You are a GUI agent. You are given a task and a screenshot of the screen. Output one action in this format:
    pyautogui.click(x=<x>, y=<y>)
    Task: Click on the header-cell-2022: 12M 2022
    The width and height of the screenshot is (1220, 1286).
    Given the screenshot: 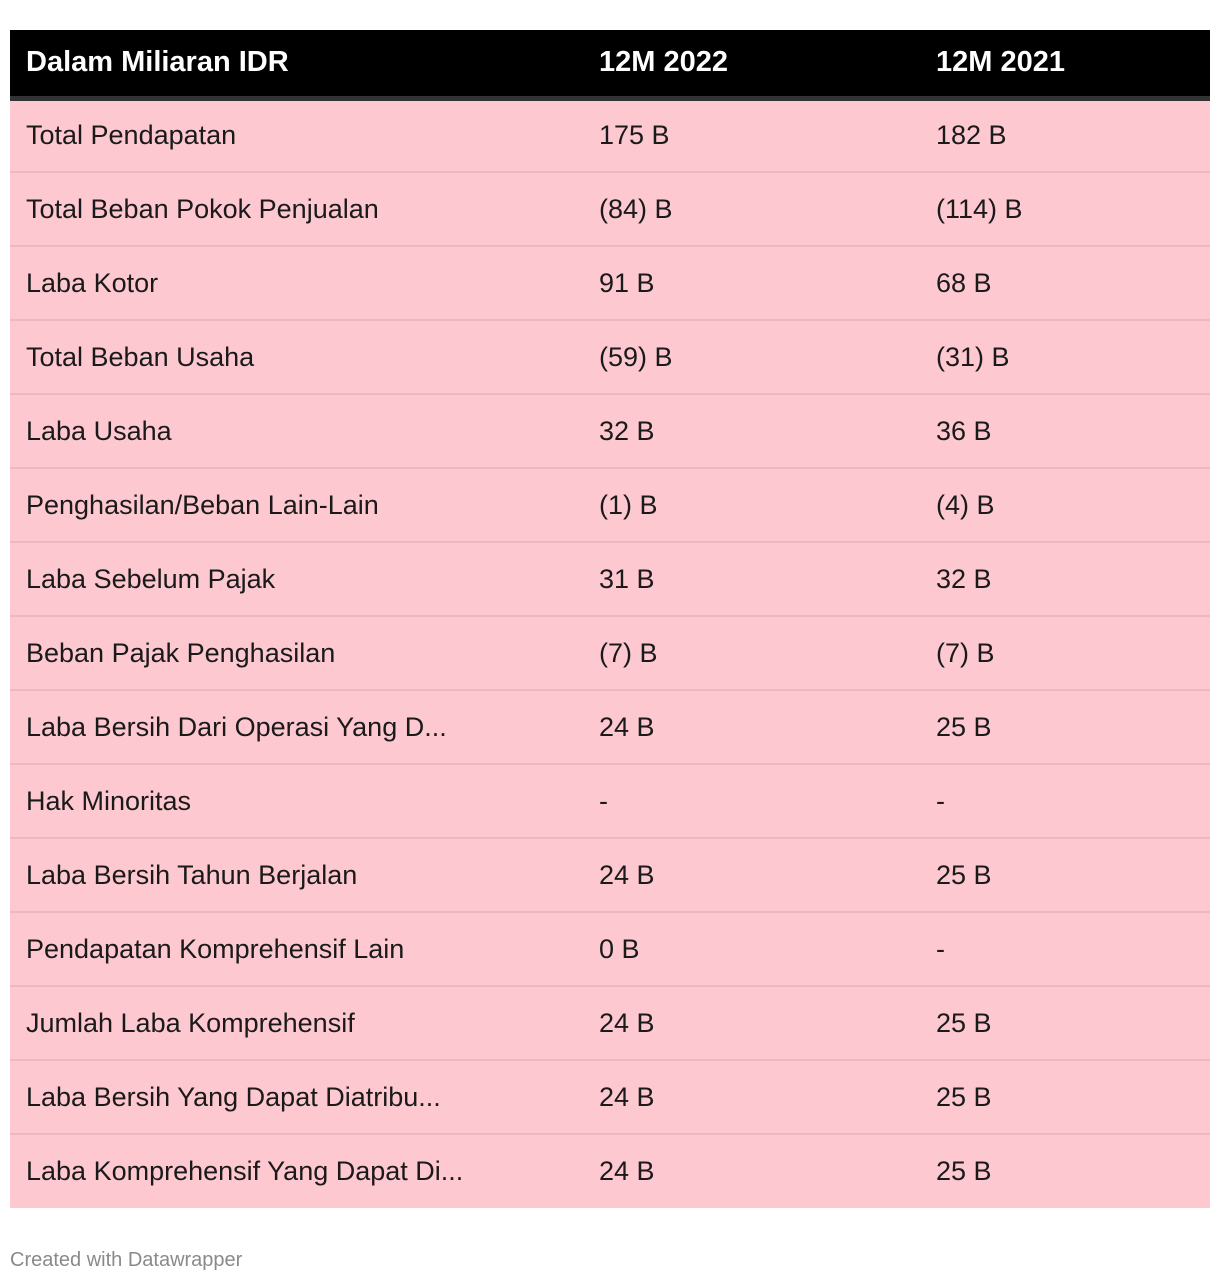 What is the action you would take?
    pyautogui.click(x=751, y=65)
    